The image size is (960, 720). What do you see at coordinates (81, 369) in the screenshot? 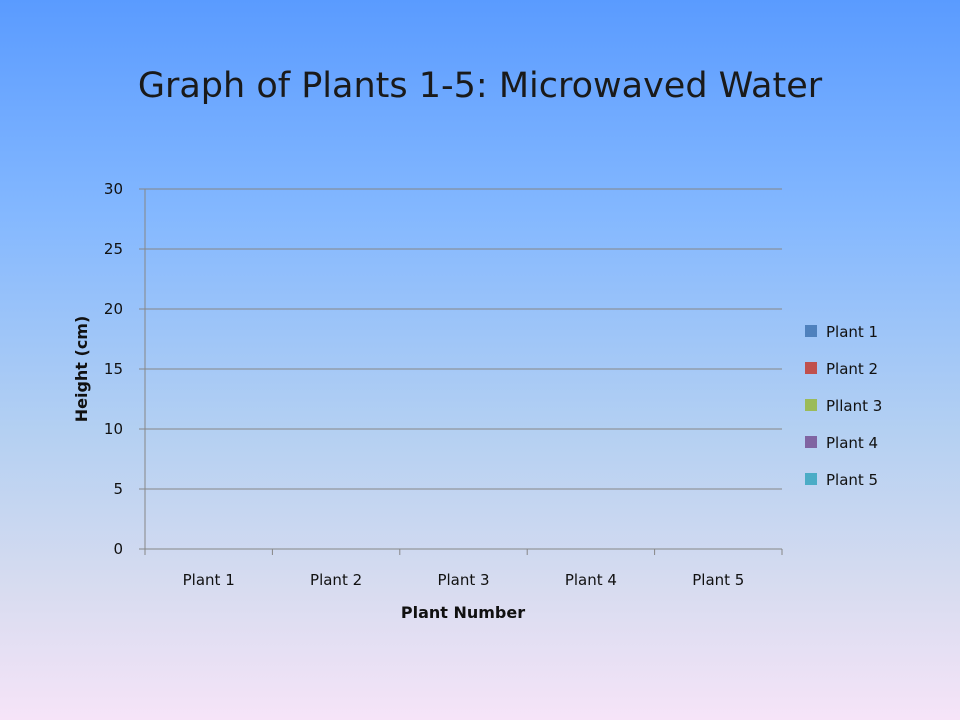
I see `y-axis-title: Height (cm)` at bounding box center [81, 369].